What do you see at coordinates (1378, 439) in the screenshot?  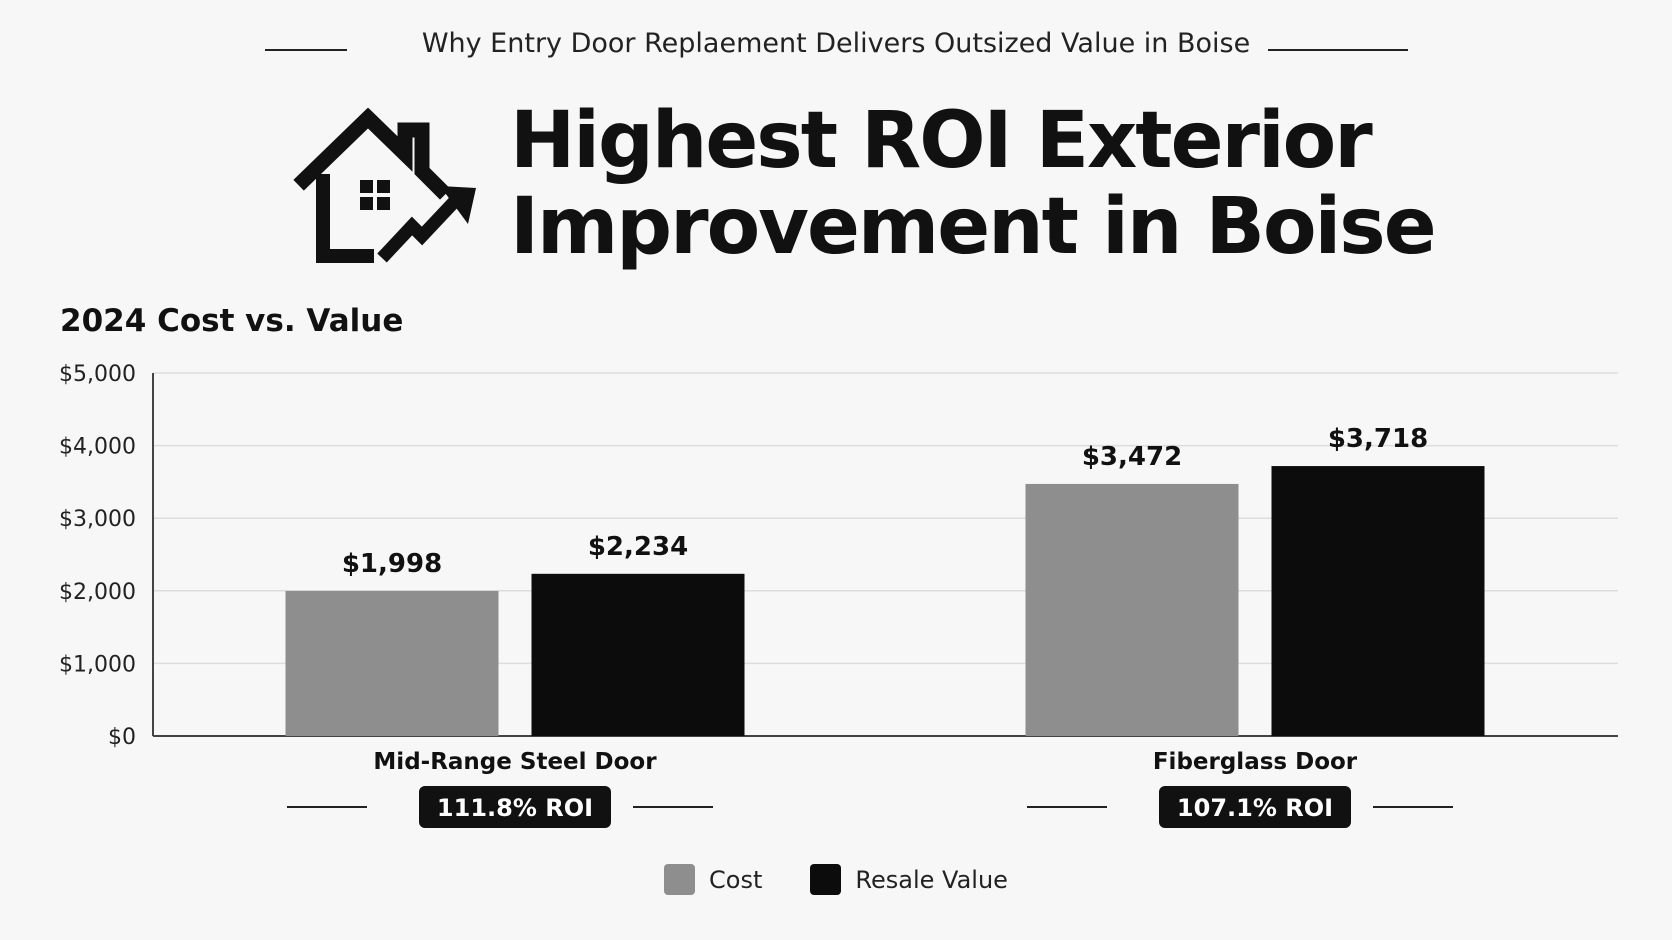 I see `bar-value-label: $3,718` at bounding box center [1378, 439].